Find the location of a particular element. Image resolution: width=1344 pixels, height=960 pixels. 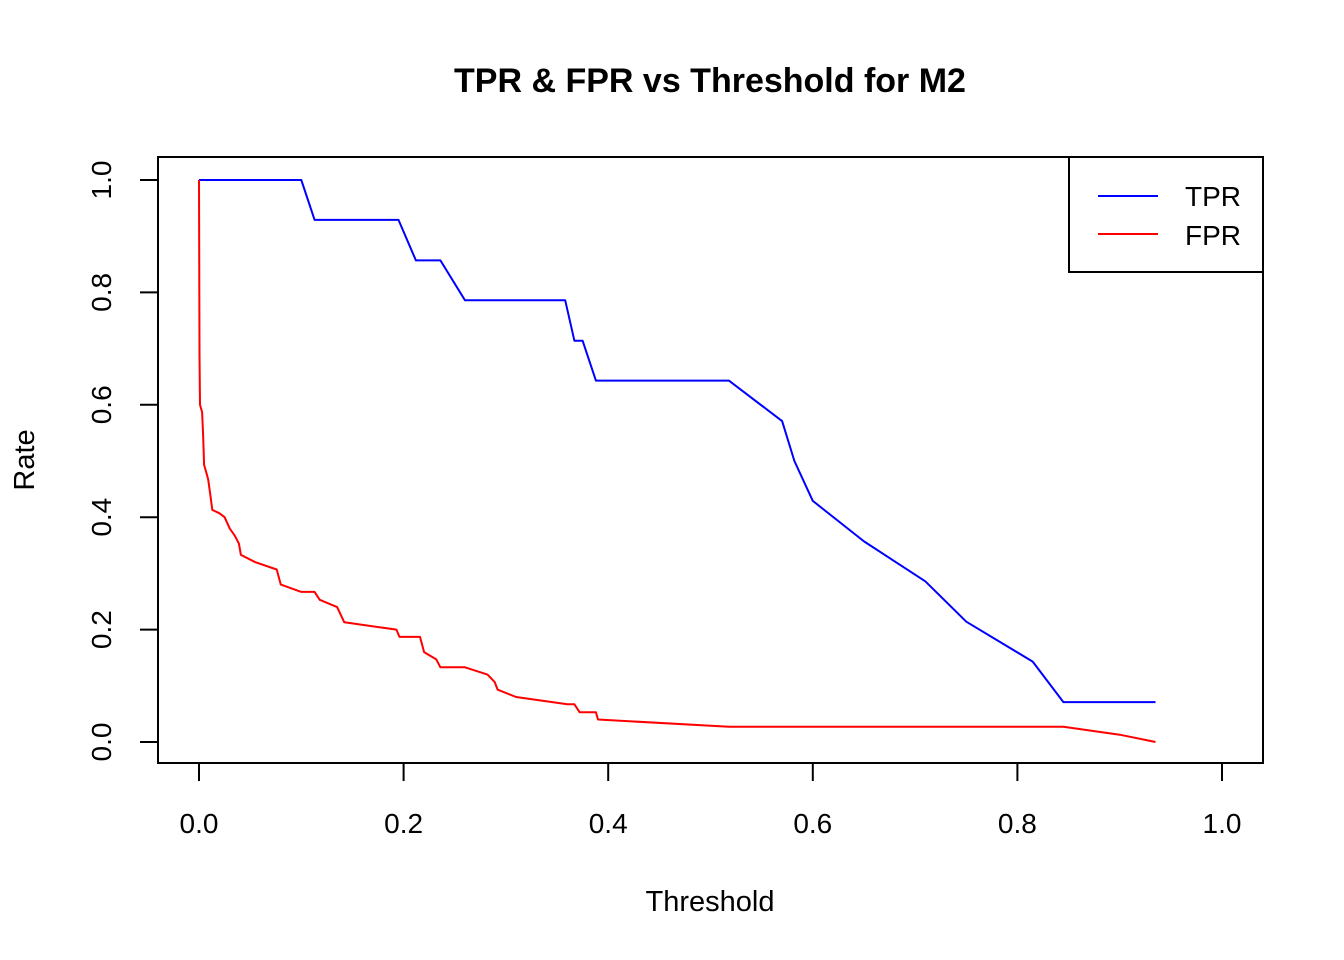

y-axis: 0.0 0.2 0.4 0.6 0.8 1.0 is located at coordinates (122, 461).